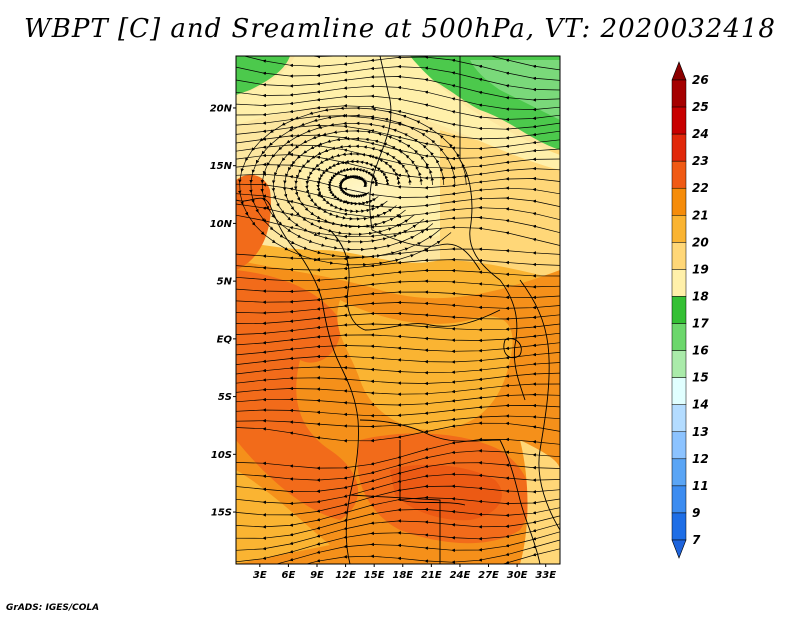 This screenshot has height=618, width=800. What do you see at coordinates (696, 540) in the screenshot?
I see `colorbar-label: 7` at bounding box center [696, 540].